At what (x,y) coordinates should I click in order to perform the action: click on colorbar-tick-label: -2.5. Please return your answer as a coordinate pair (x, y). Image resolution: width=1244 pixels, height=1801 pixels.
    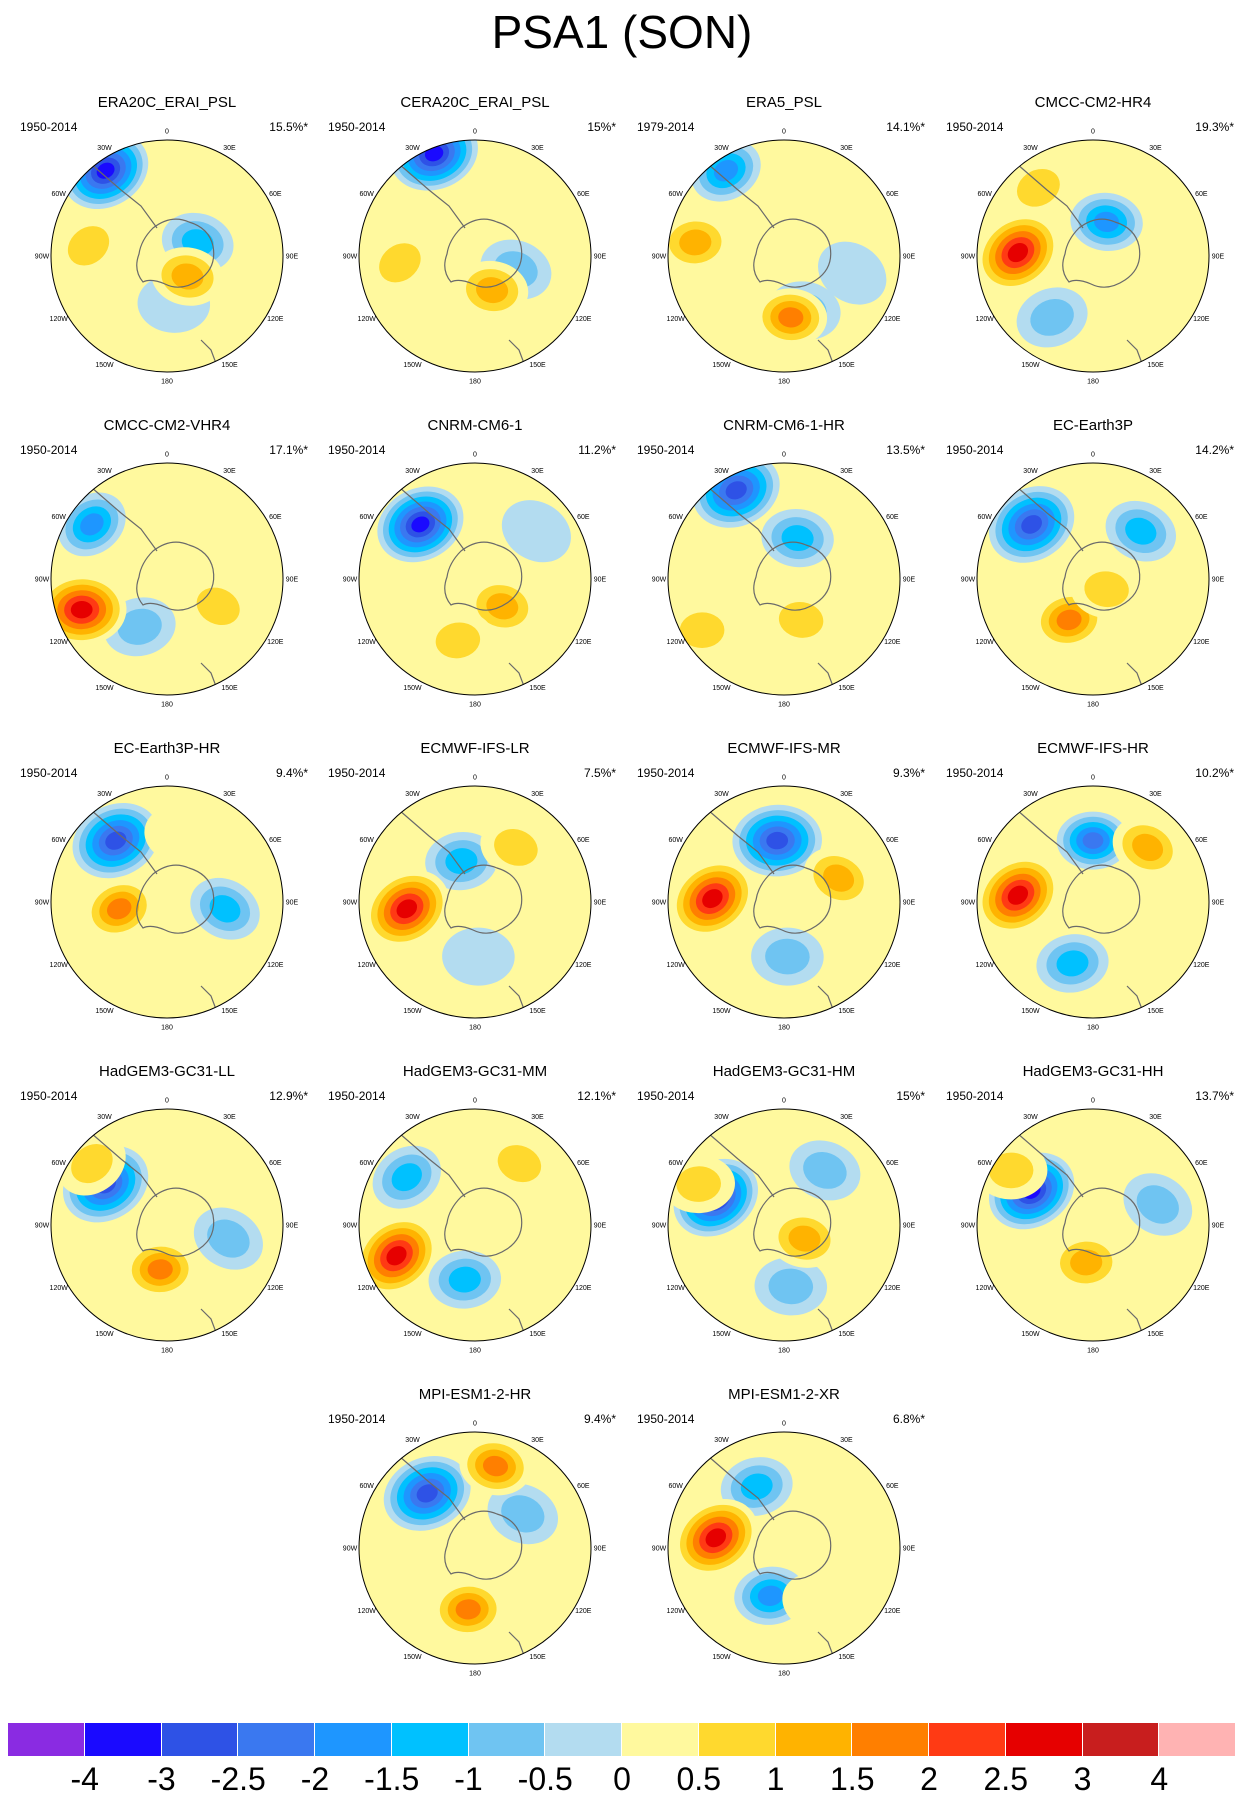
    Looking at the image, I should click on (238, 1779).